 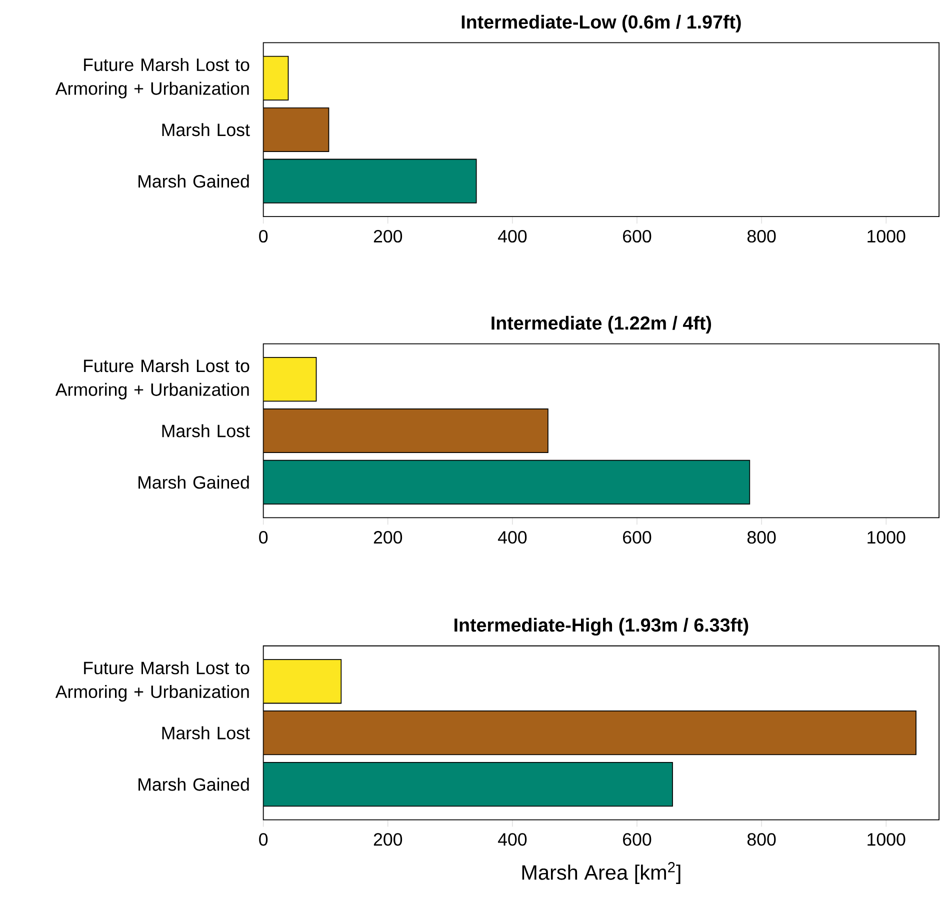 I want to click on chart-title: Intermediate-High (1.93m / 6.33ft), so click(x=601, y=627).